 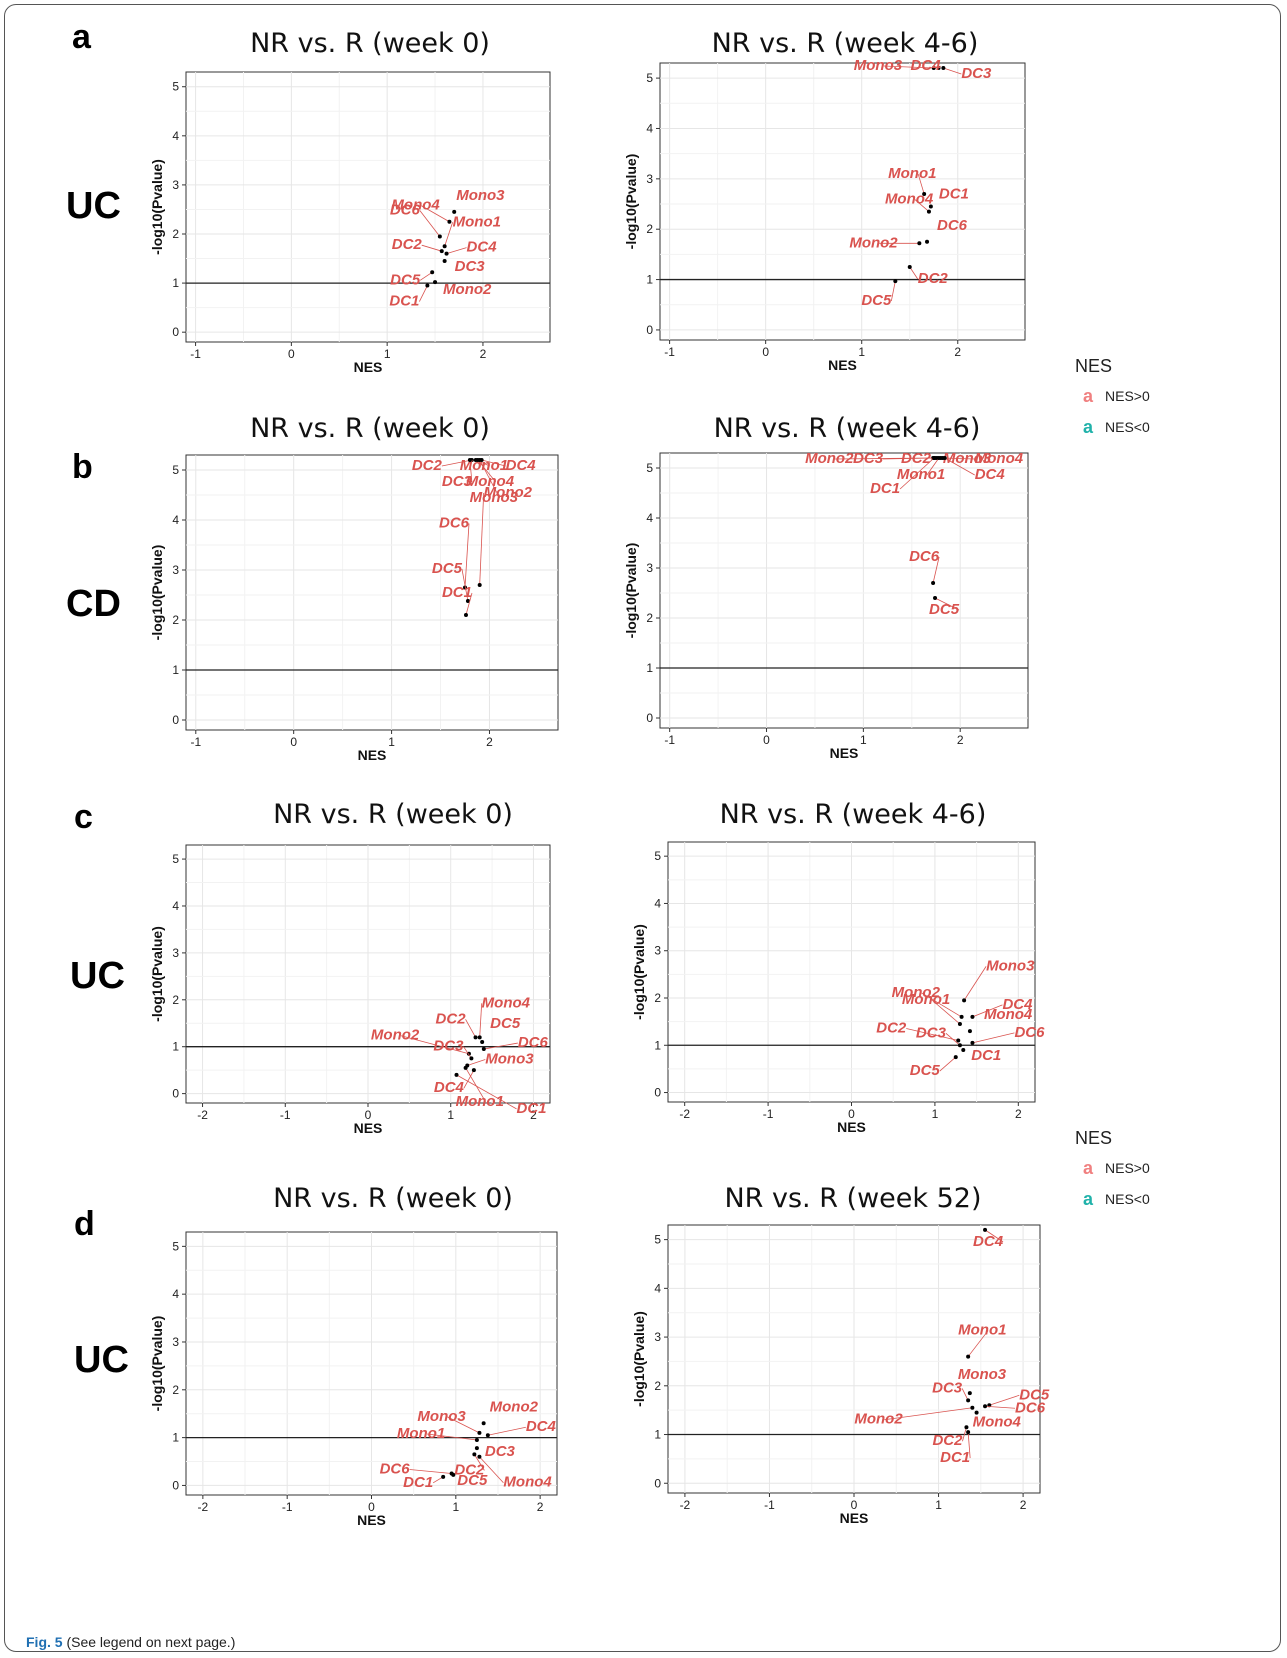 What do you see at coordinates (1127, 1199) in the screenshot?
I see `legend-item-label: NES<0` at bounding box center [1127, 1199].